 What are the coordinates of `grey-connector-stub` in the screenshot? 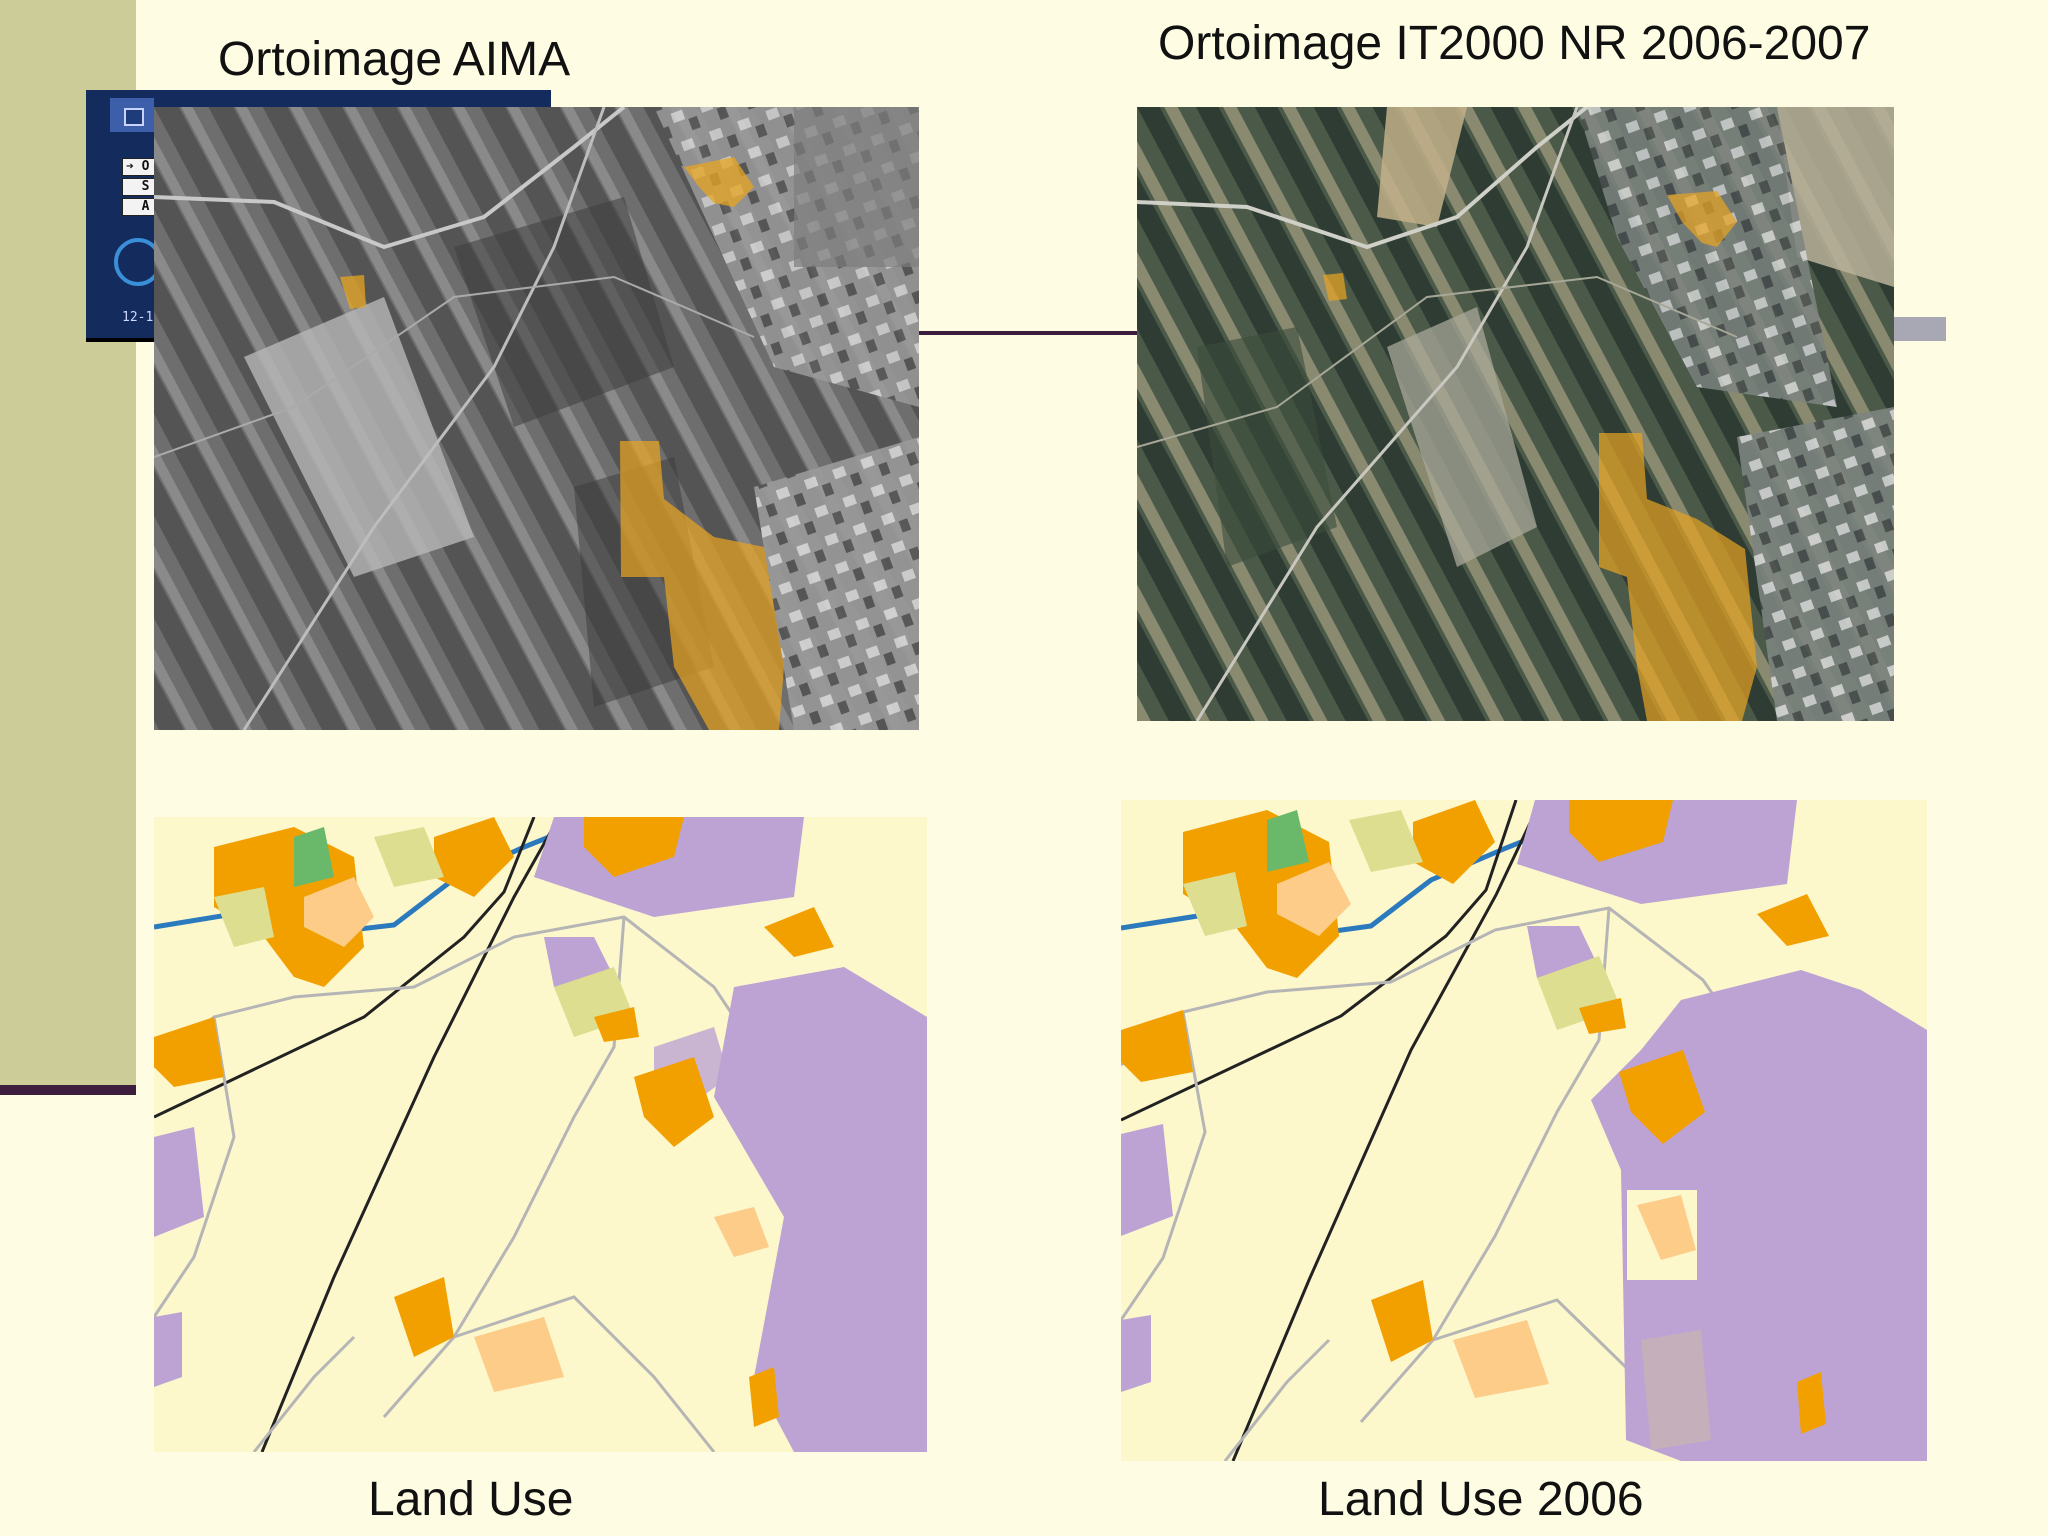 It's located at (1919, 329).